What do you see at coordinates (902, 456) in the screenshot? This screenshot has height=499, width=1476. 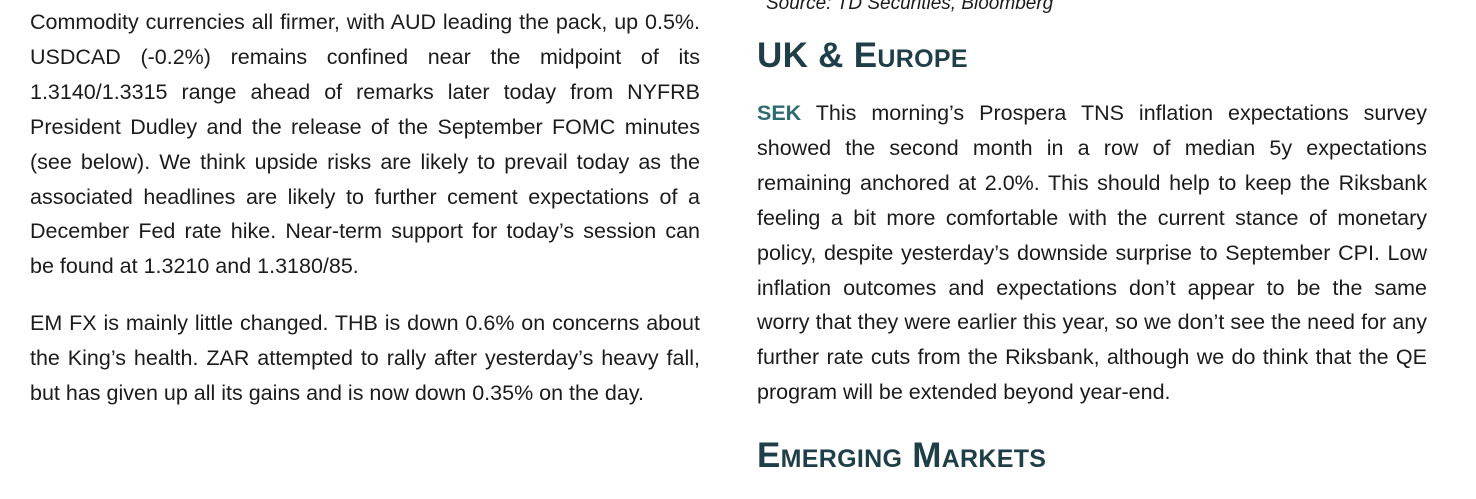 I see `emerging-markets-heading: Emerging Markets` at bounding box center [902, 456].